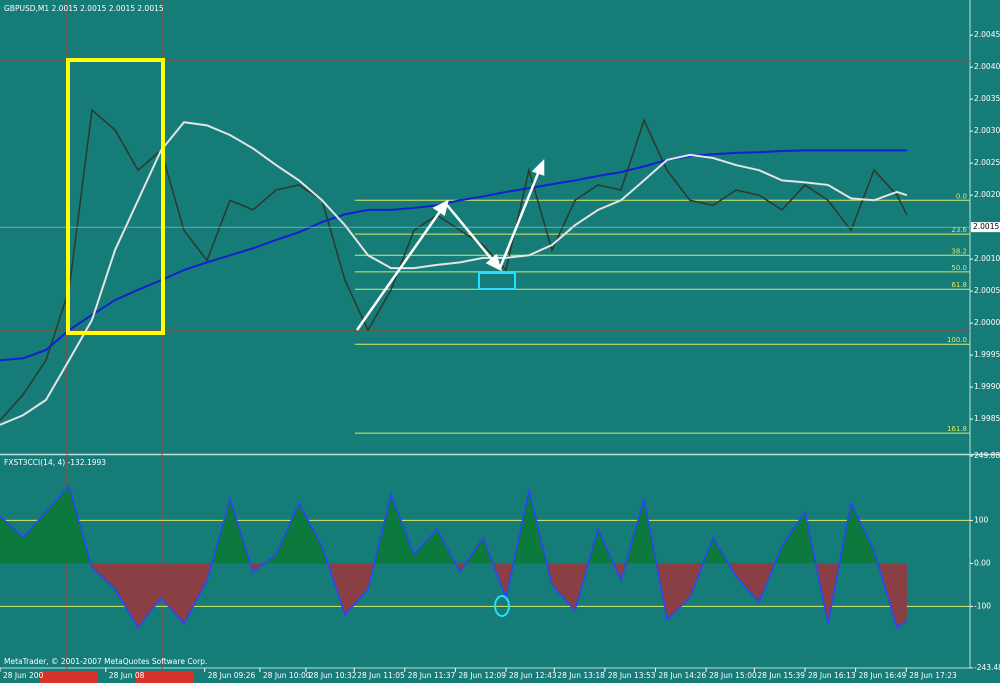 This screenshot has height=683, width=1000. Describe the element at coordinates (832, 675) in the screenshot. I see `x-tick-label: 28 Jun 16:13` at that location.